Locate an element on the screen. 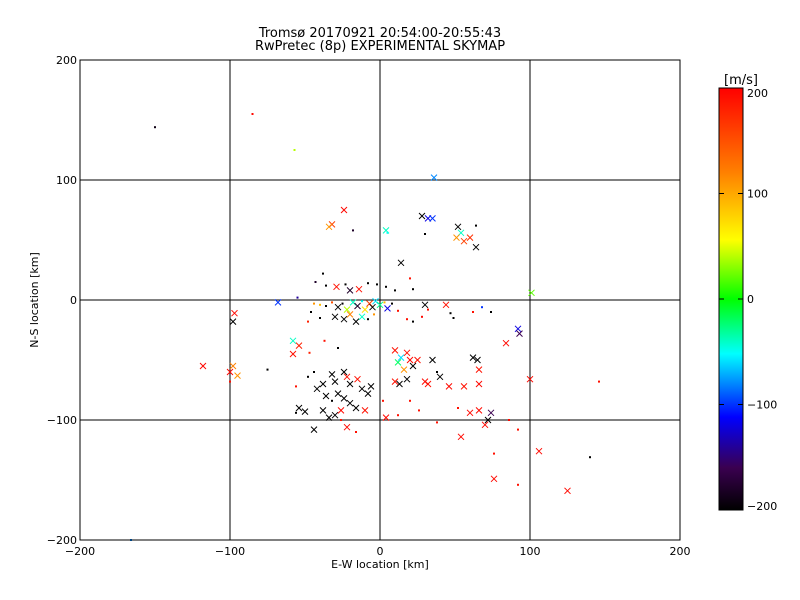  x-axis-label: E-W location [km] is located at coordinates (380, 564).